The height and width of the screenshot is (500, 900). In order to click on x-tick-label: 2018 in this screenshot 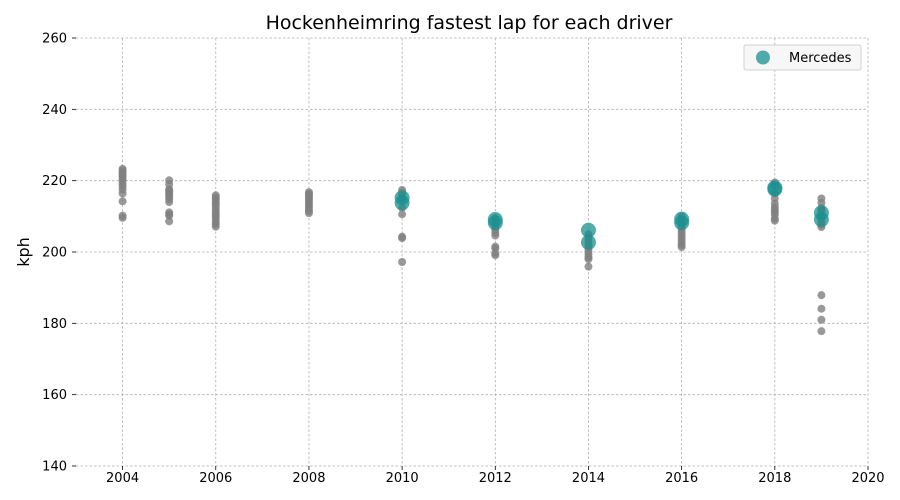, I will do `click(774, 478)`.